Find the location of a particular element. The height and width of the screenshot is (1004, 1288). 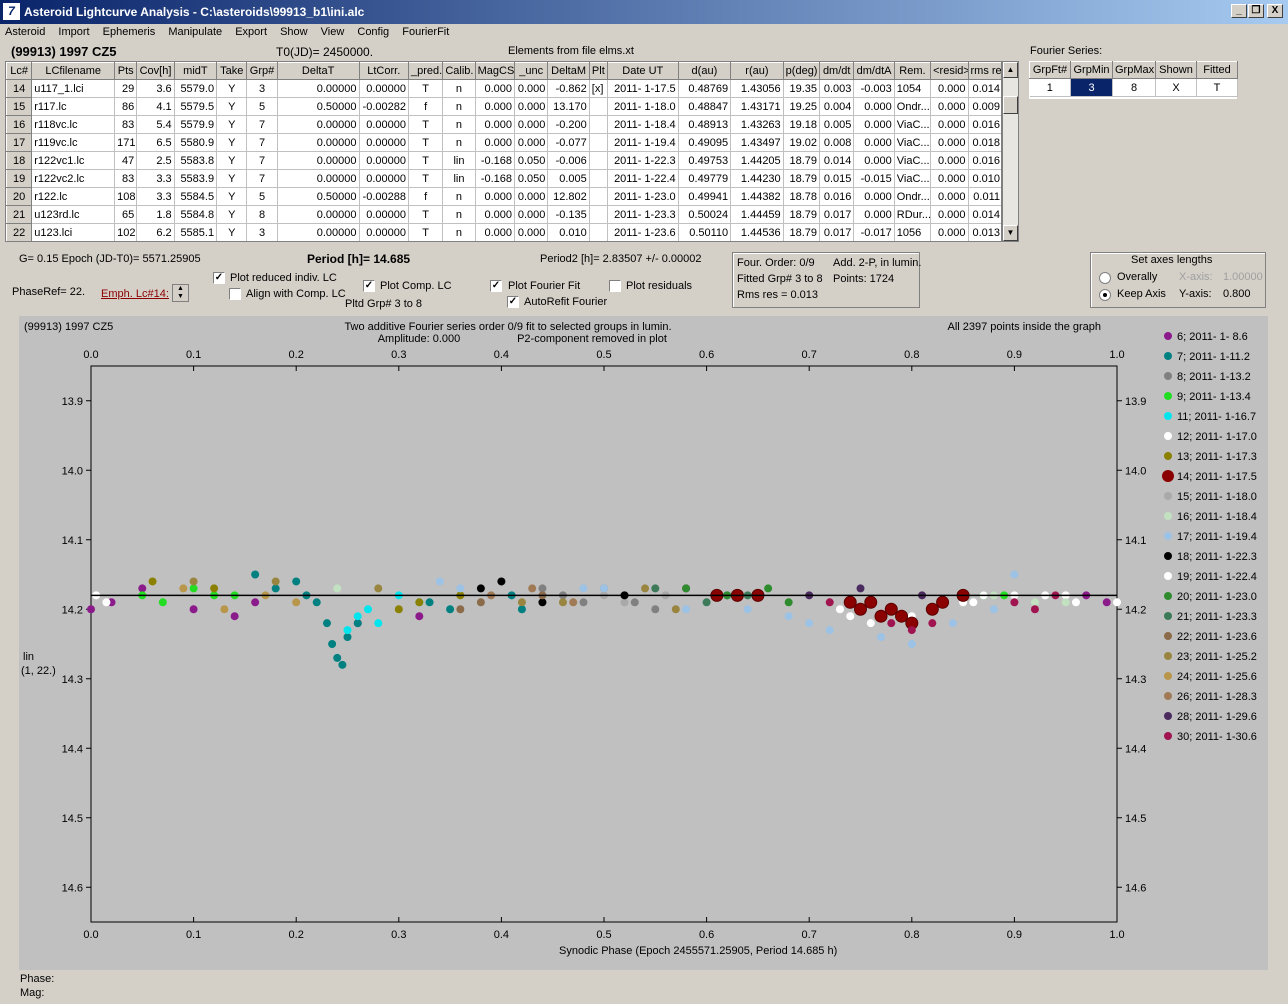

column-header: DeltaT is located at coordinates (318, 71).